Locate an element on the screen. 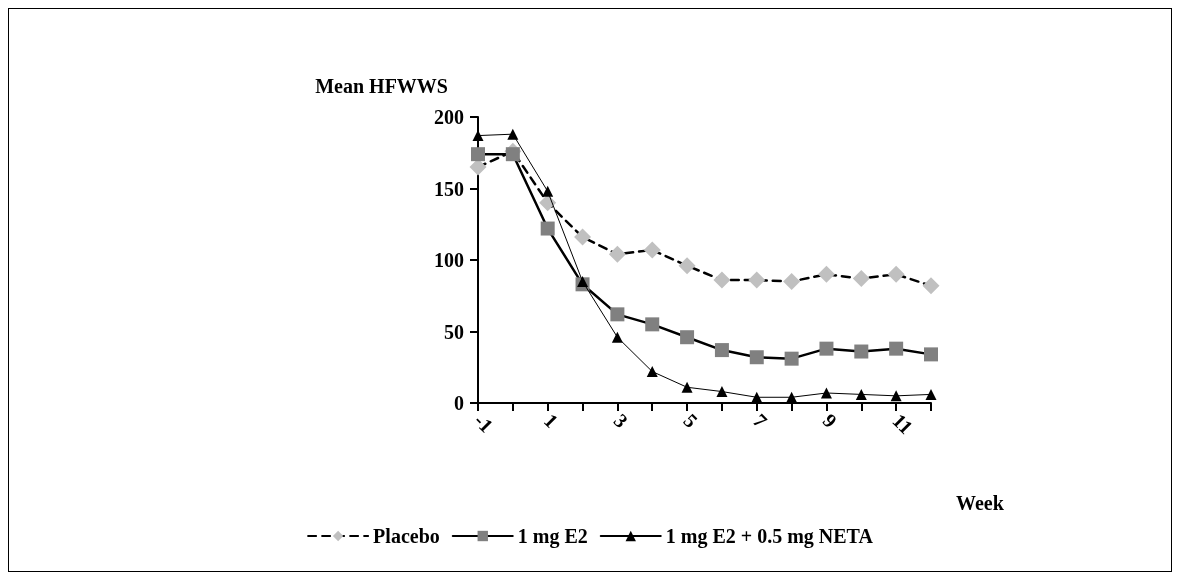 This screenshot has height=580, width=1180. legend-label: 1 mg E2 is located at coordinates (552, 536).